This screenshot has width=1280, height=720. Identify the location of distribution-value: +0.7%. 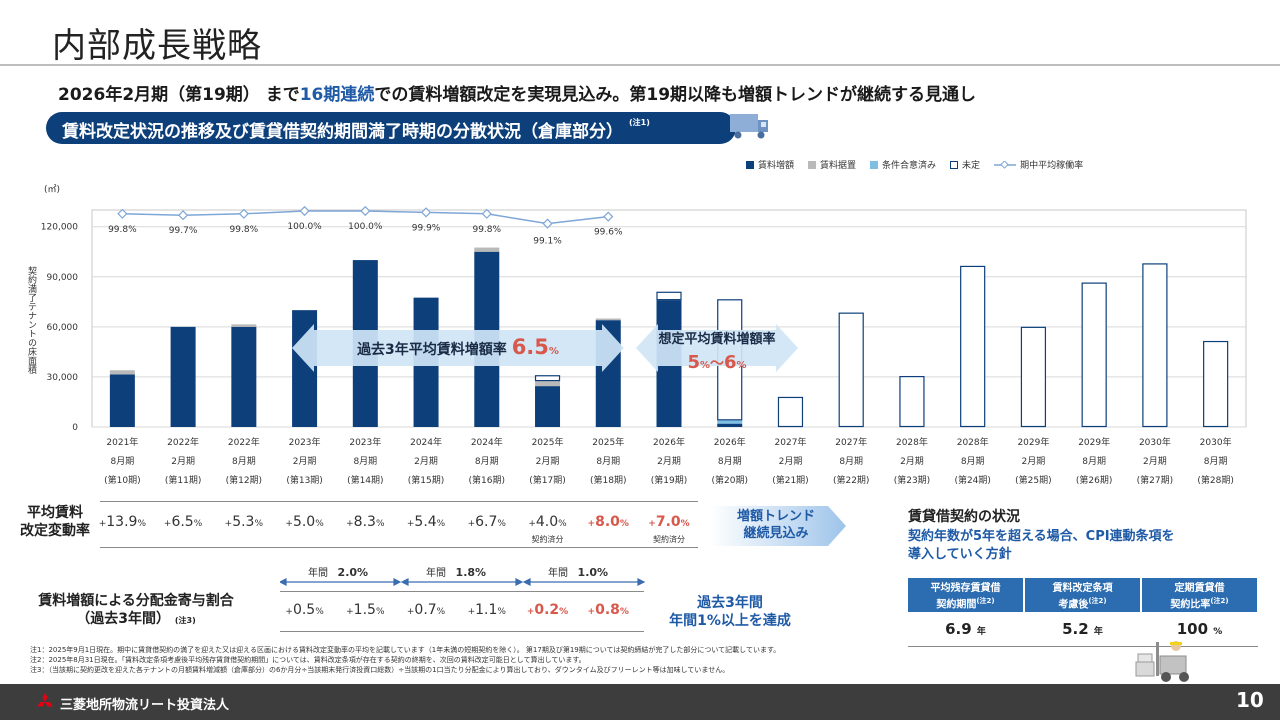
(426, 610).